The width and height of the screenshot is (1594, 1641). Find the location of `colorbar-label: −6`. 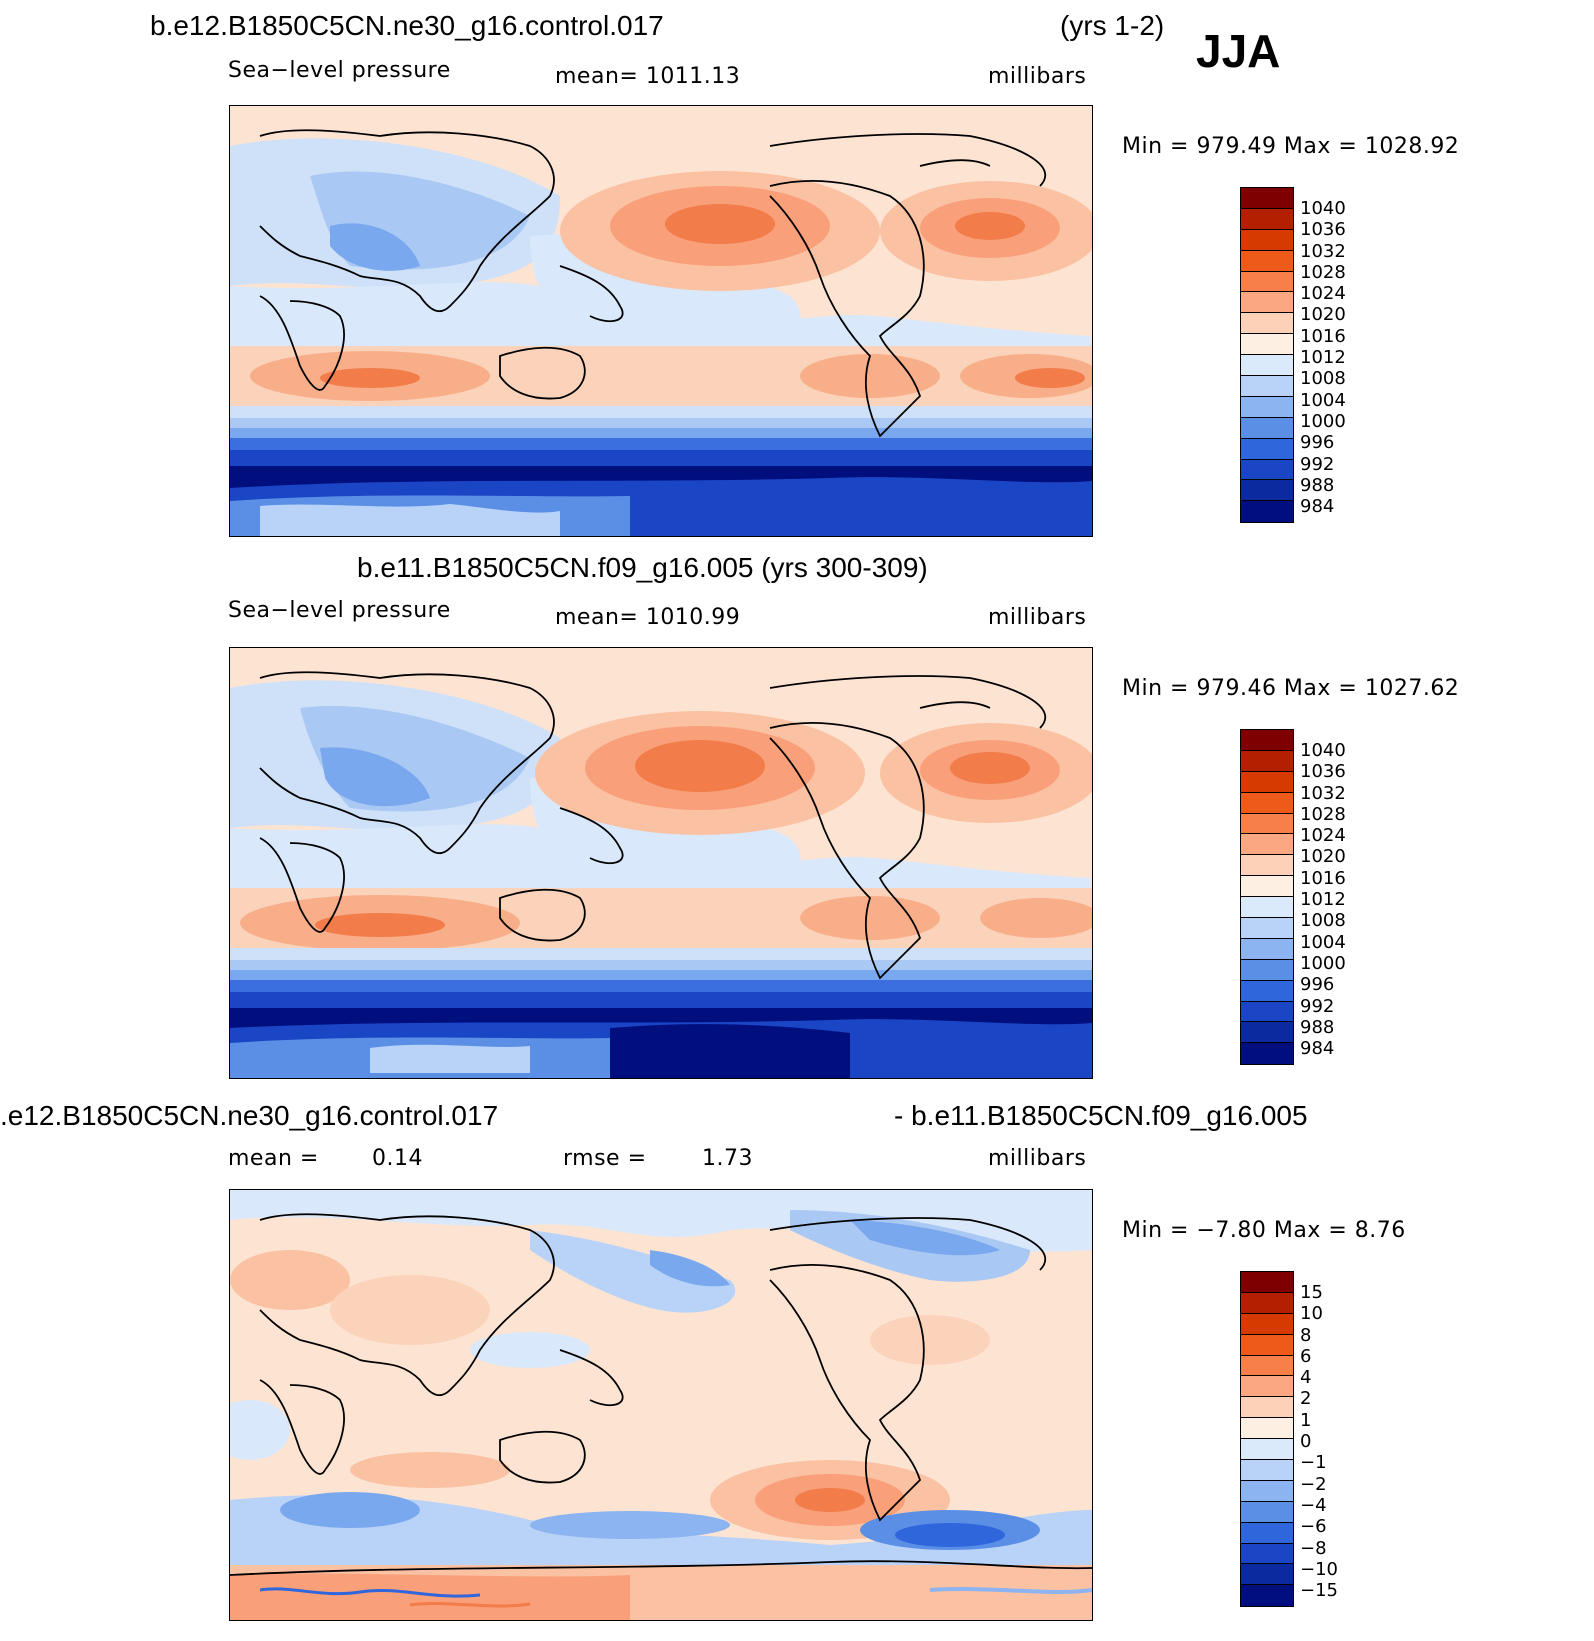

colorbar-label: −6 is located at coordinates (1313, 1527).